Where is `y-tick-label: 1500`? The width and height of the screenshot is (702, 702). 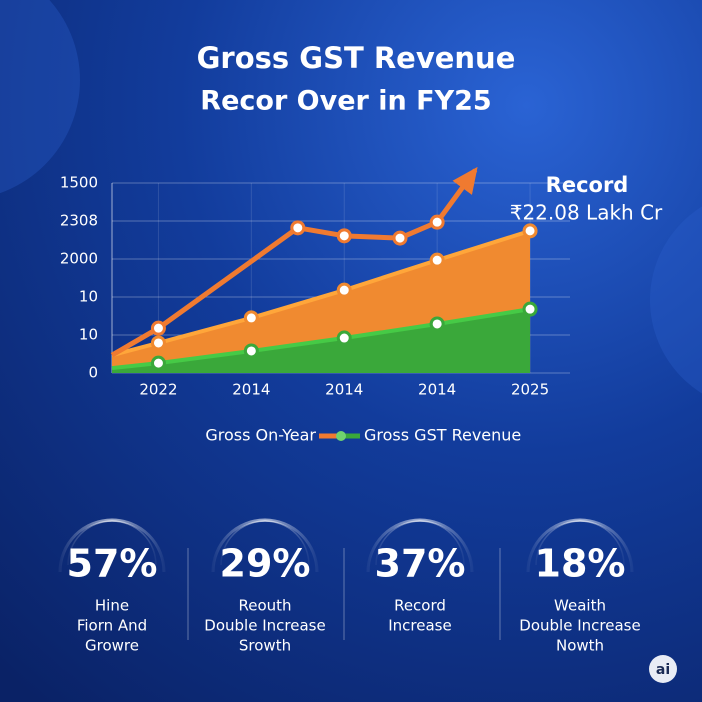 y-tick-label: 1500 is located at coordinates (79, 183).